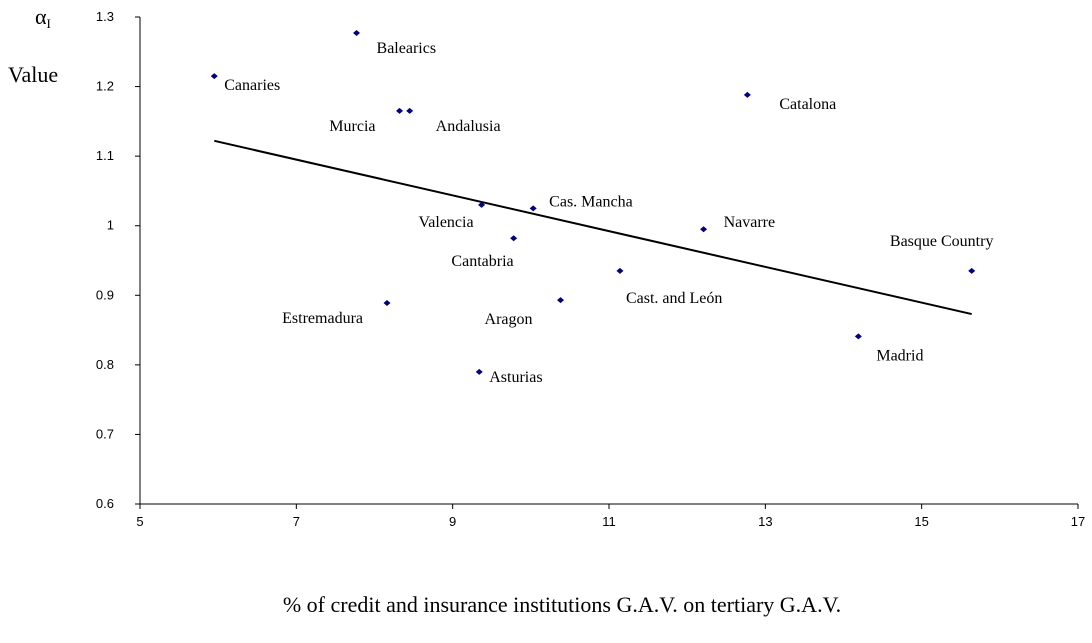 The height and width of the screenshot is (643, 1092). Describe the element at coordinates (105, 155) in the screenshot. I see `y-tick-label: 1.1` at that location.